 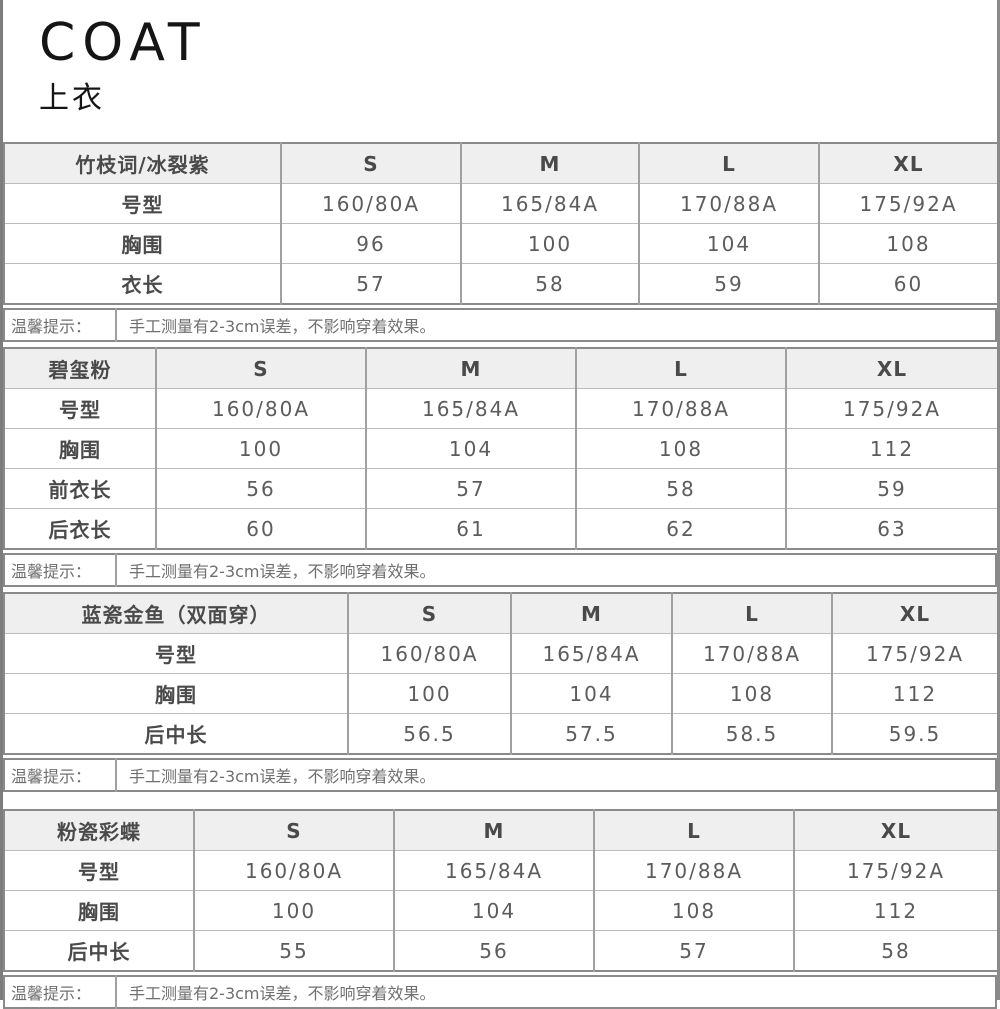 I want to click on table-row: 后衣长 60 61 62 63, so click(x=501, y=528).